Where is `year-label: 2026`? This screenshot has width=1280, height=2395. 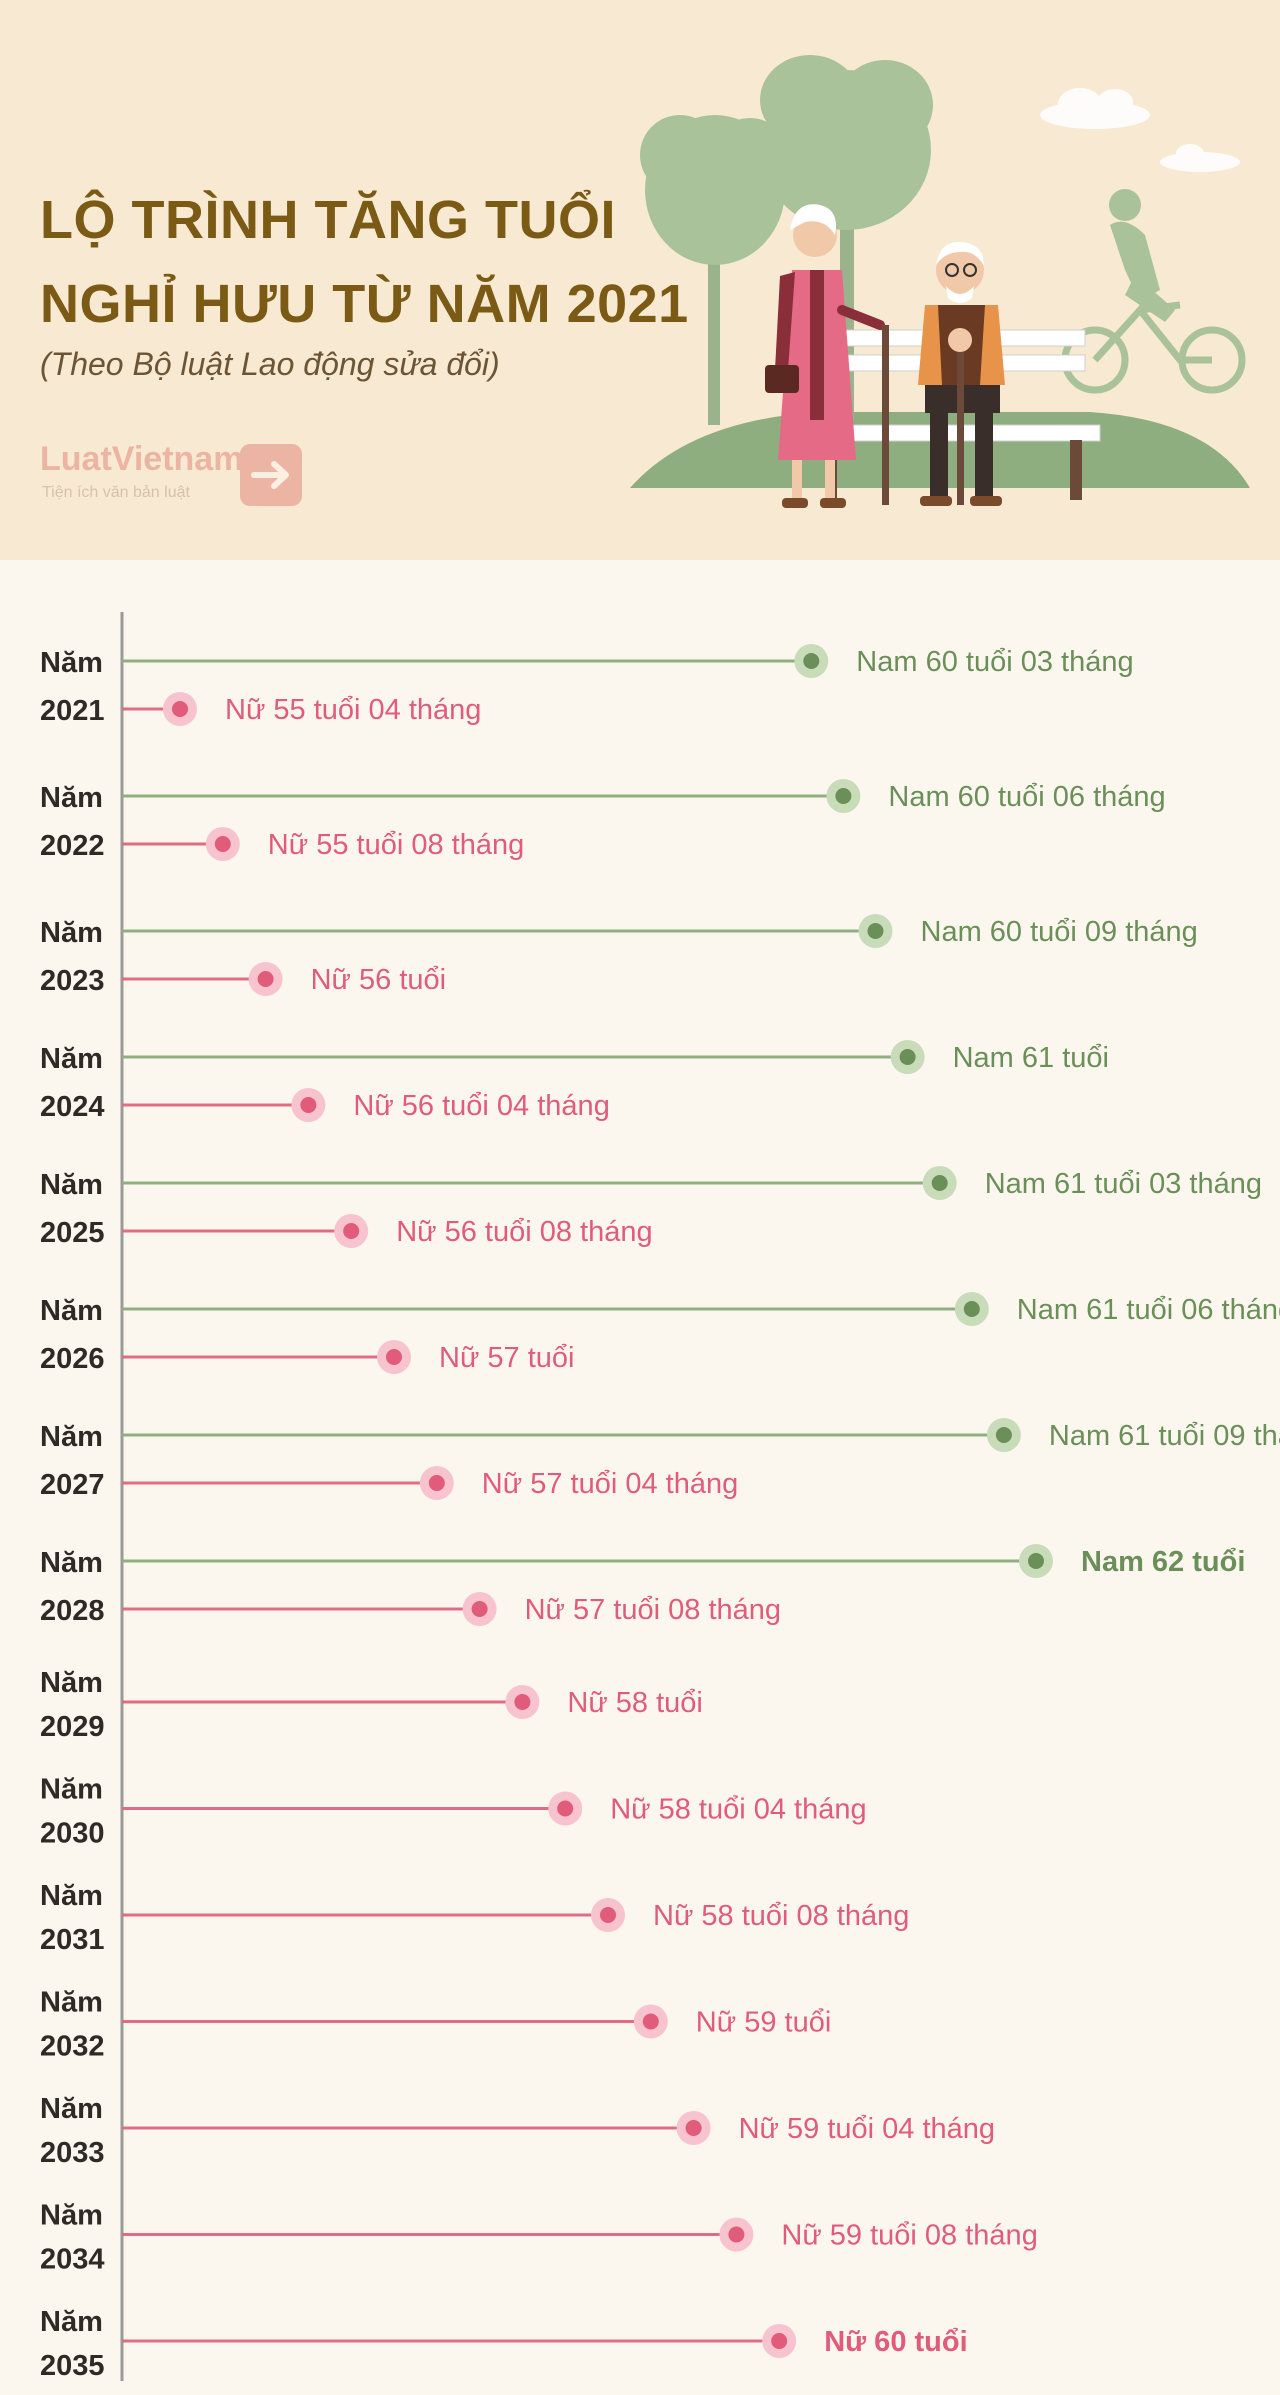 year-label: 2026 is located at coordinates (72, 1359).